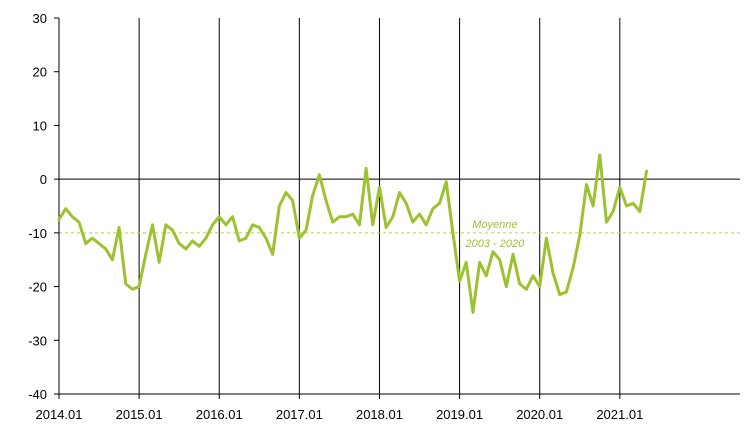 The width and height of the screenshot is (751, 446). What do you see at coordinates (299, 414) in the screenshot?
I see `x-tick-label: 2017.01` at bounding box center [299, 414].